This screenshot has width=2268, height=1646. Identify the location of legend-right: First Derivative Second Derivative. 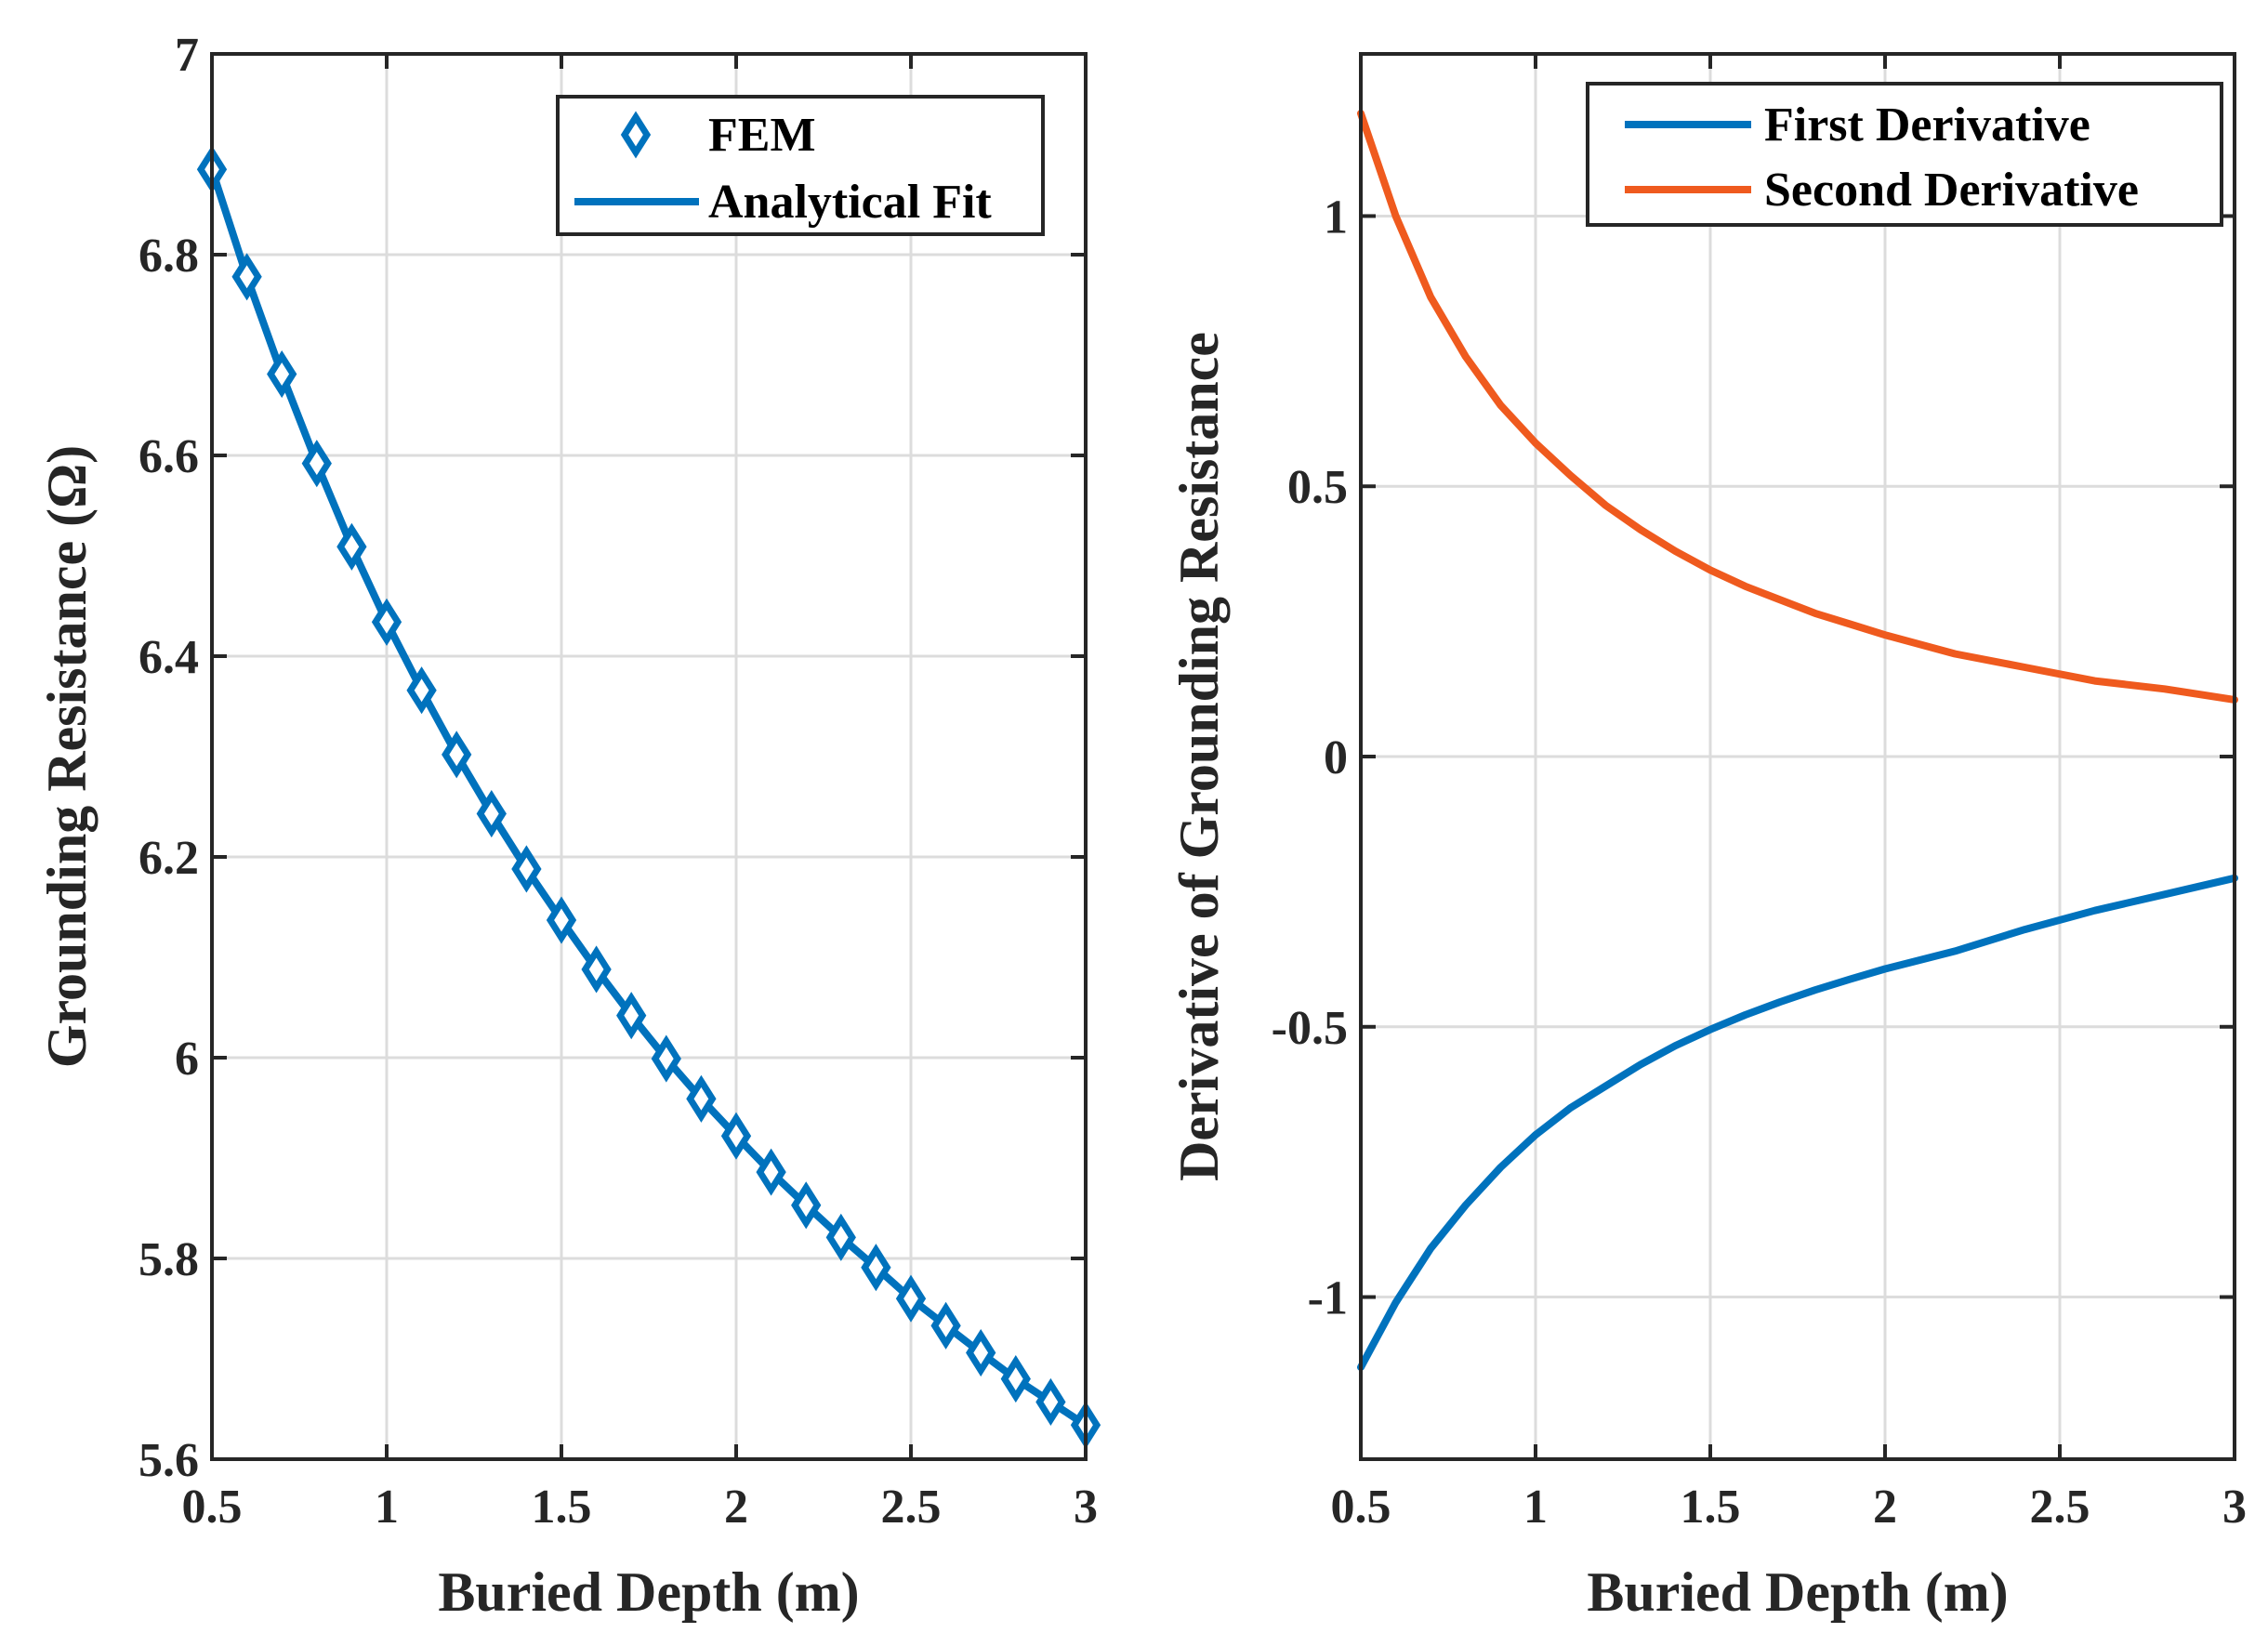
(1904, 154).